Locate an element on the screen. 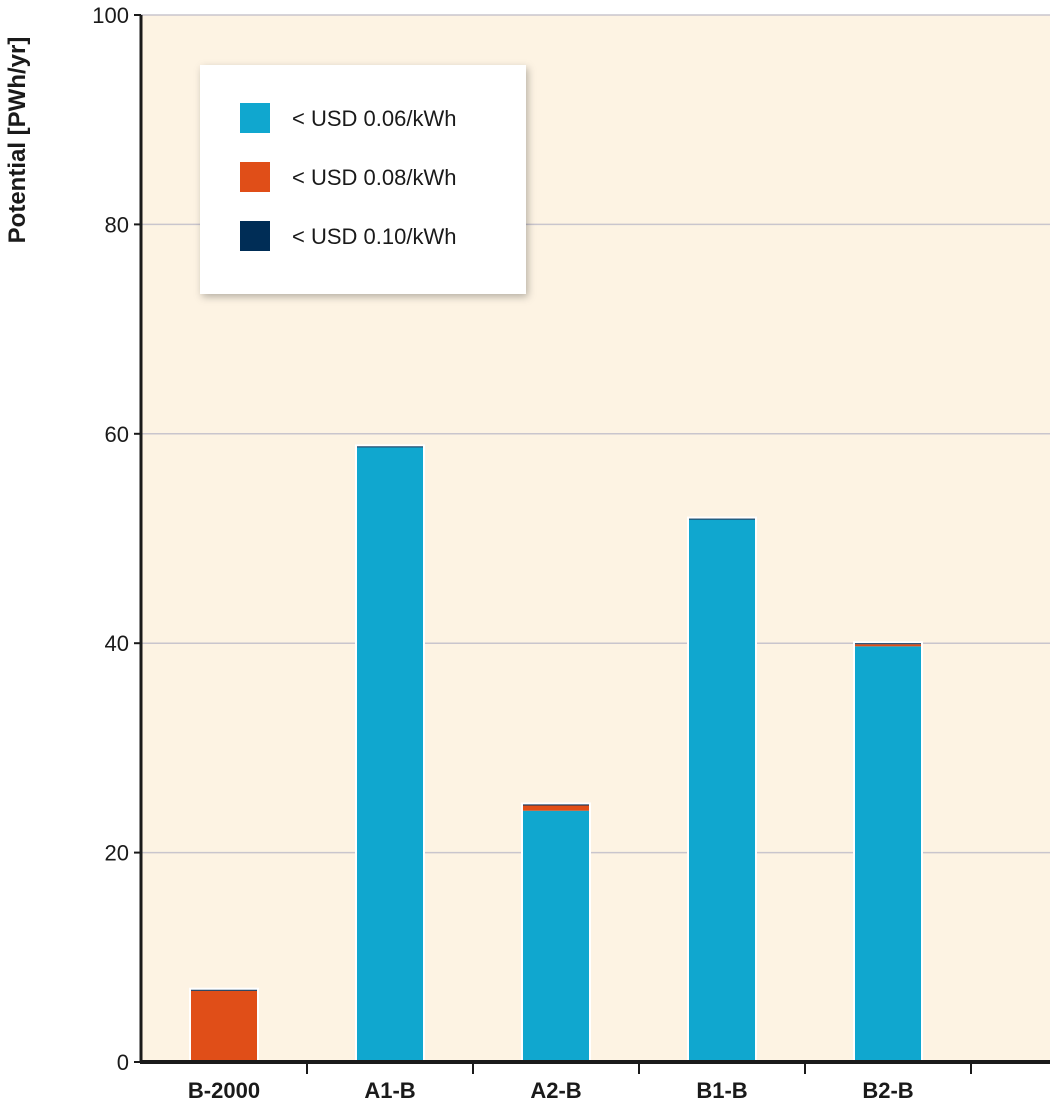 The image size is (1056, 1109). bar-group-b-2000 is located at coordinates (224, 1024).